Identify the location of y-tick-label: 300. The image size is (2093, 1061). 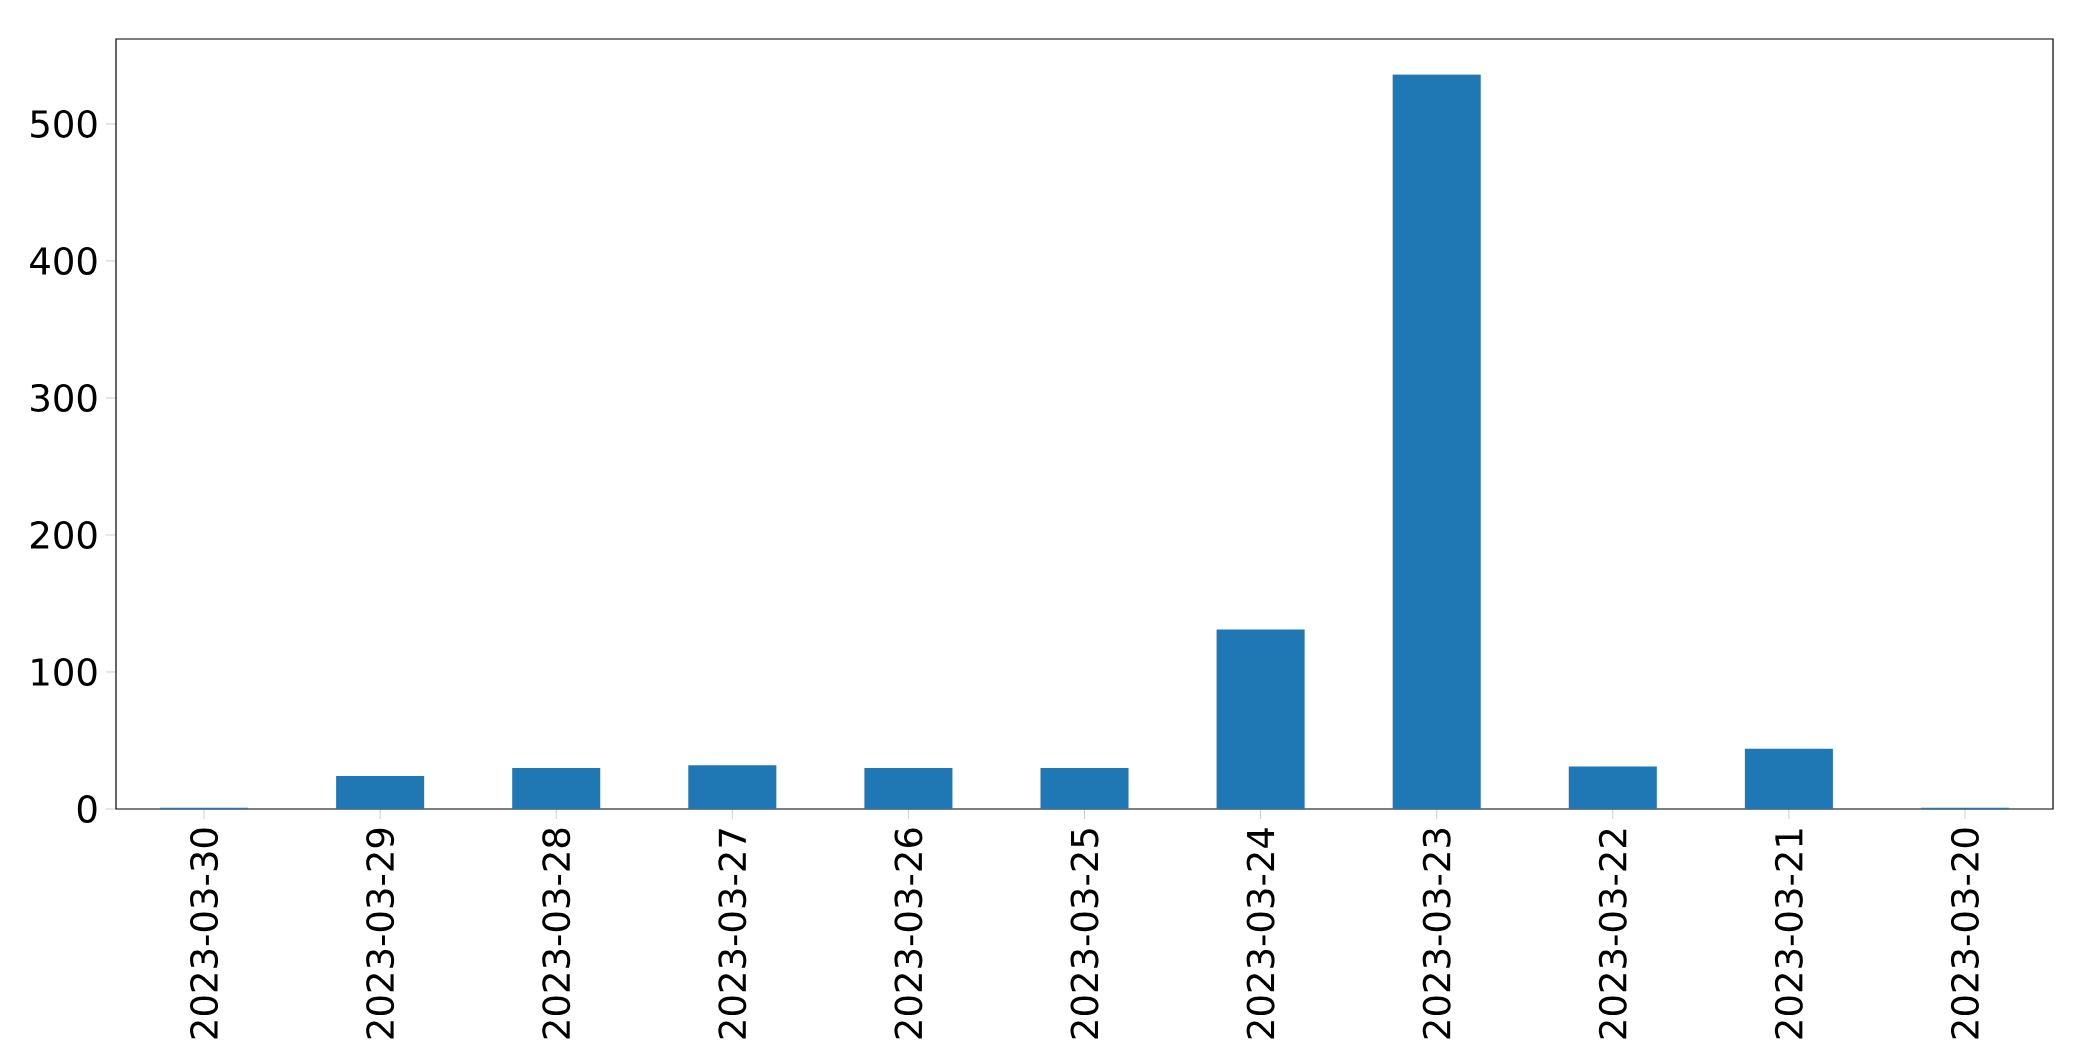
(64, 397).